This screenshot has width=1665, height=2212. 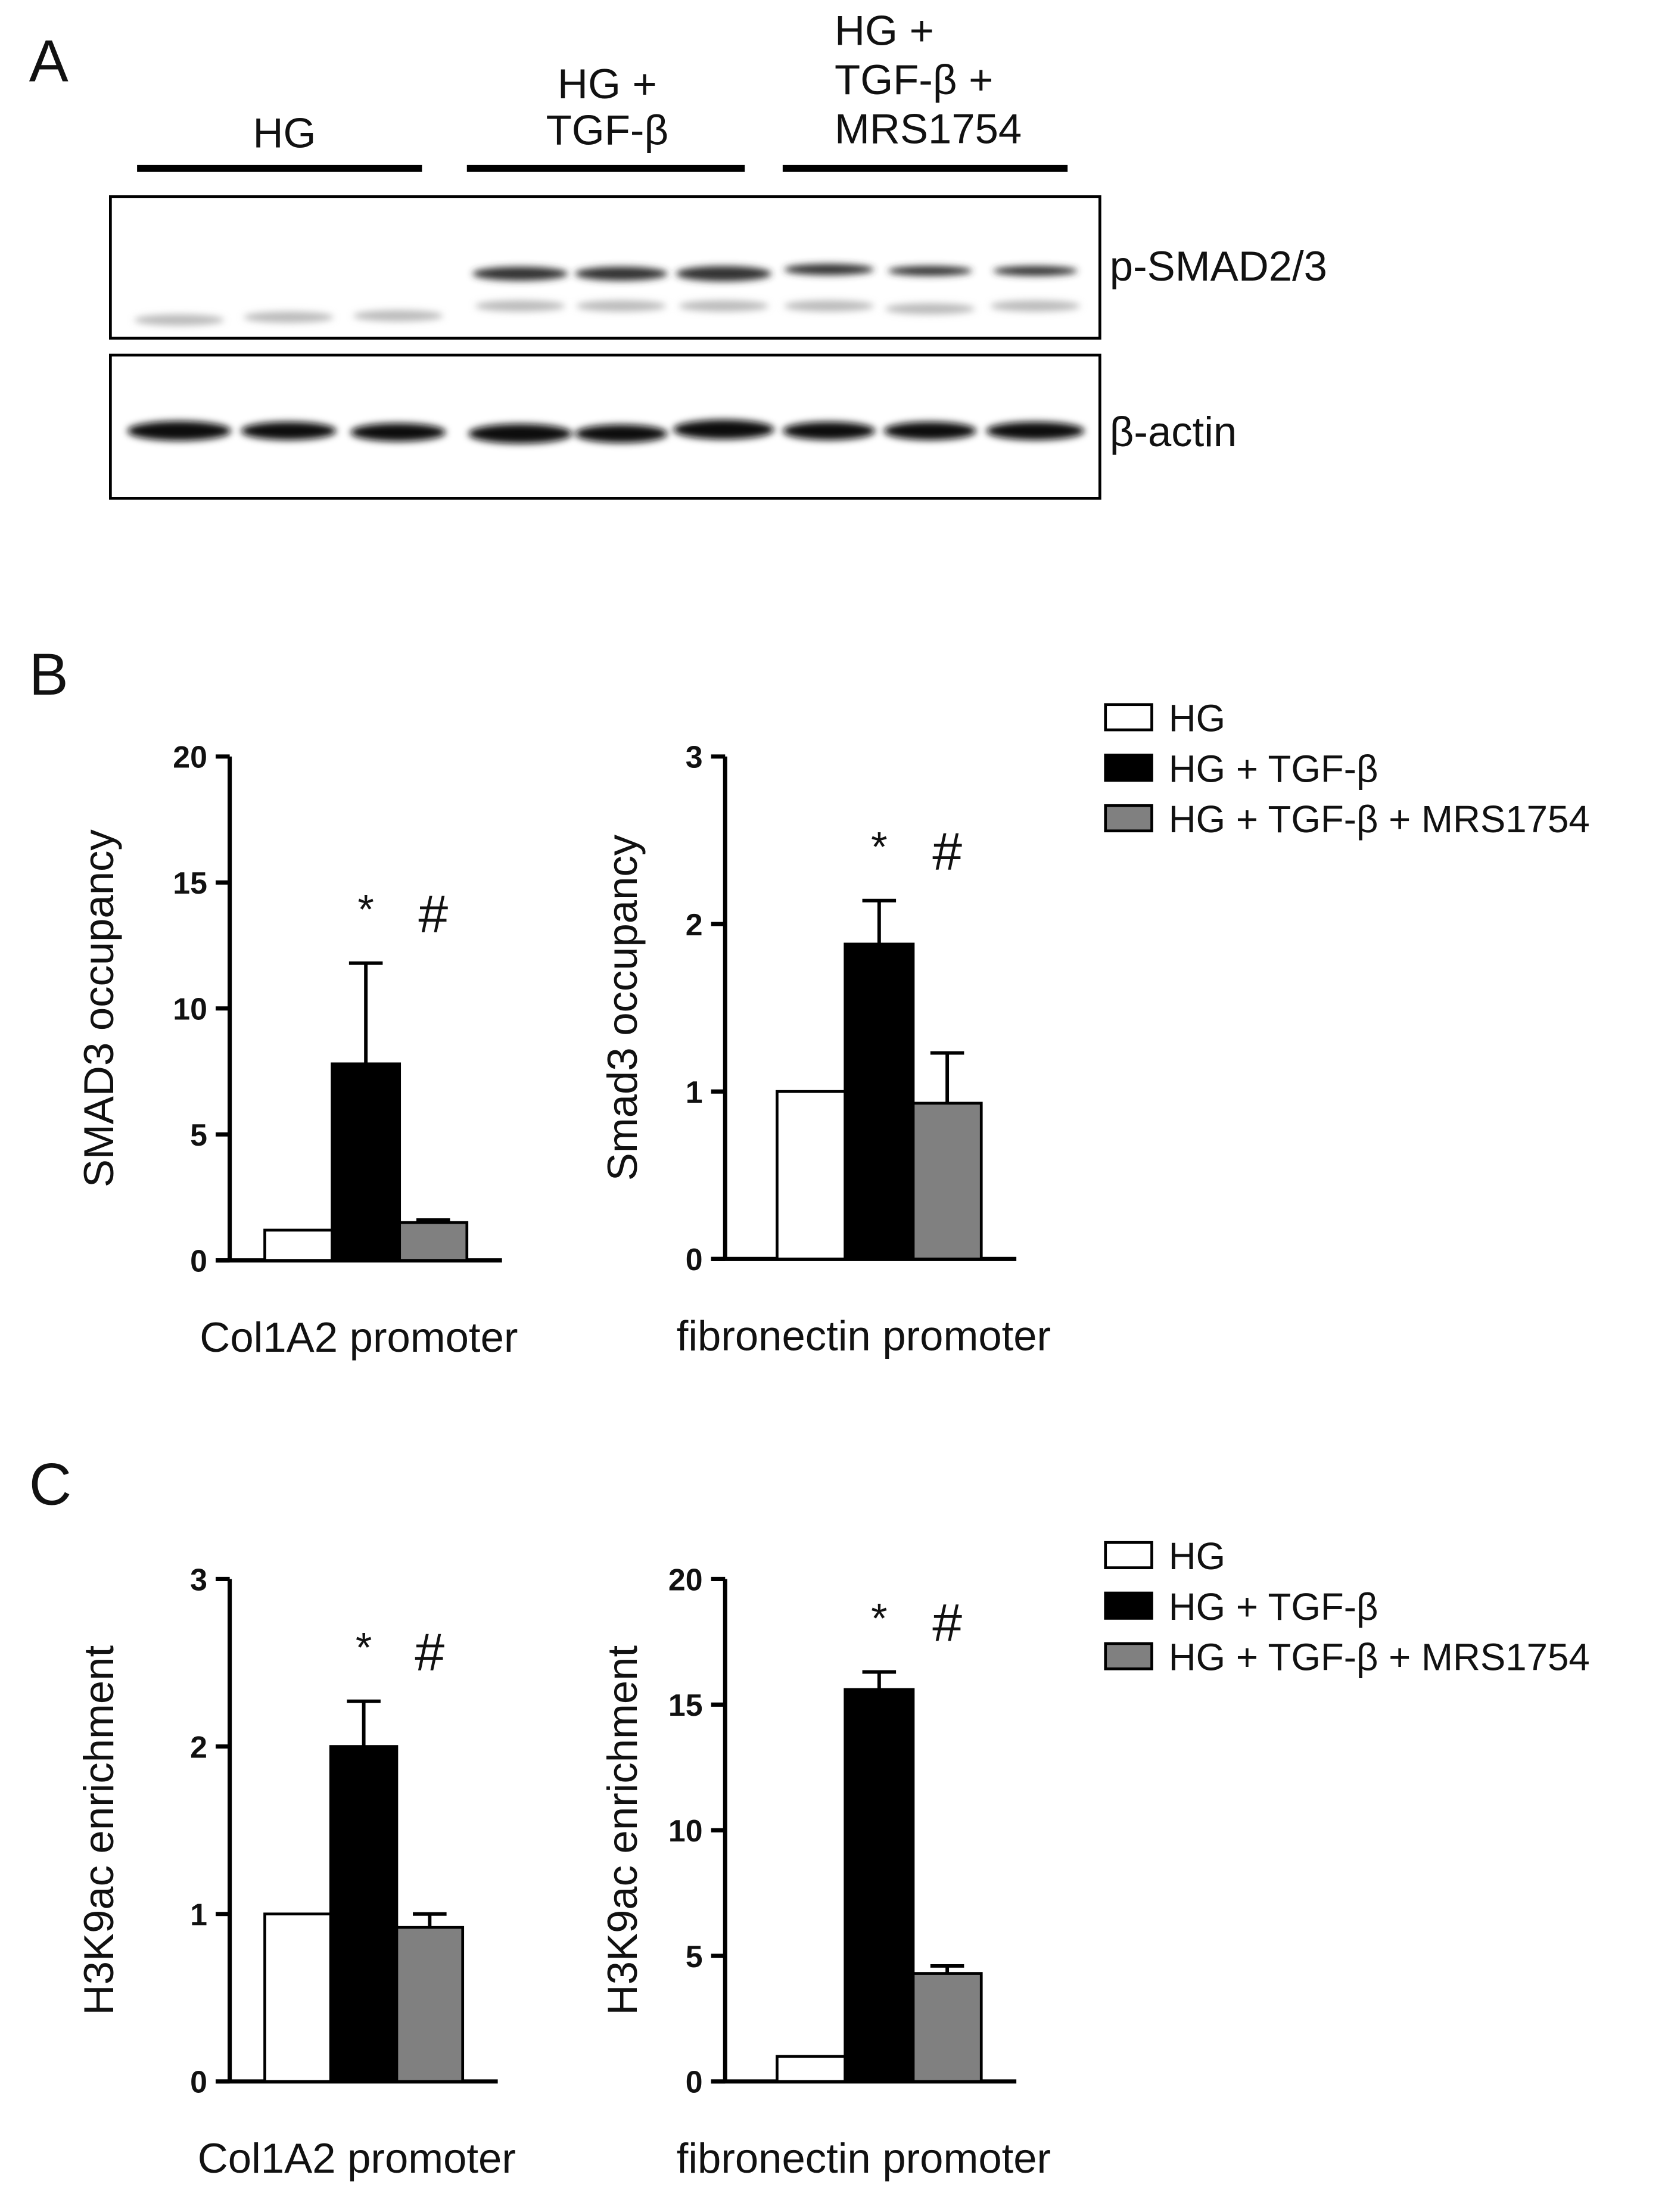 I want to click on y-axis-label: SMAD3 occupancy, so click(x=98, y=1008).